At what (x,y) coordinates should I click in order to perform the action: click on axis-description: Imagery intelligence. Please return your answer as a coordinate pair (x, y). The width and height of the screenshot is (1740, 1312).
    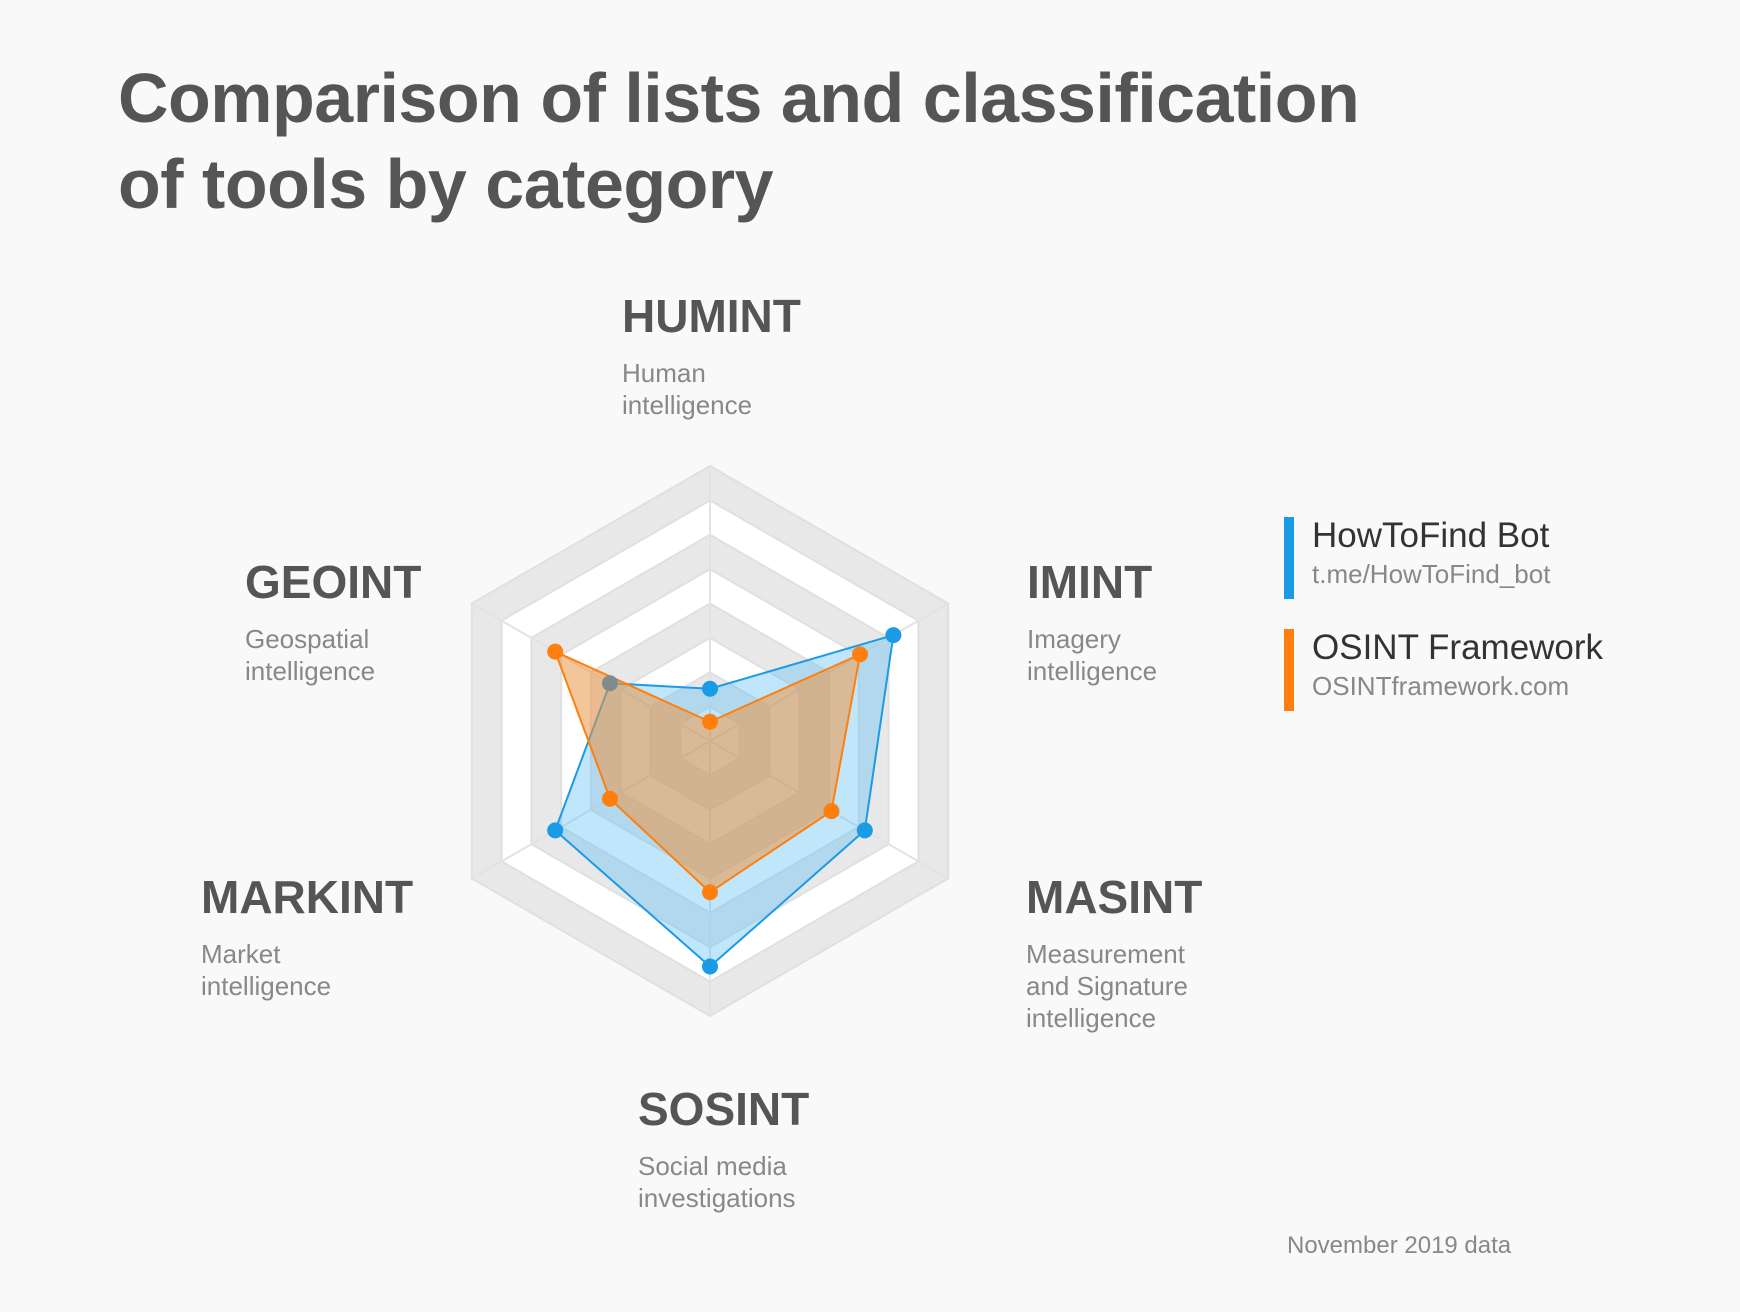
    Looking at the image, I should click on (1092, 655).